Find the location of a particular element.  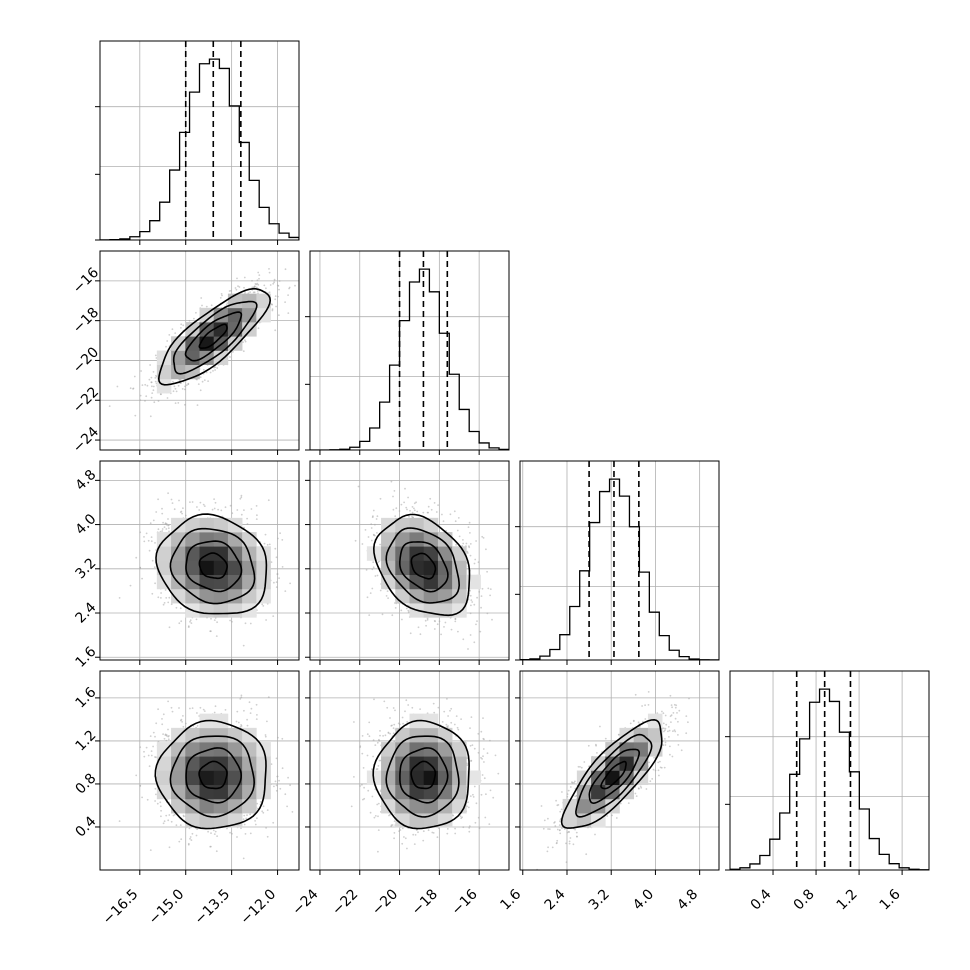

y-tick-label-2-4: 4.8 is located at coordinates (85, 480).